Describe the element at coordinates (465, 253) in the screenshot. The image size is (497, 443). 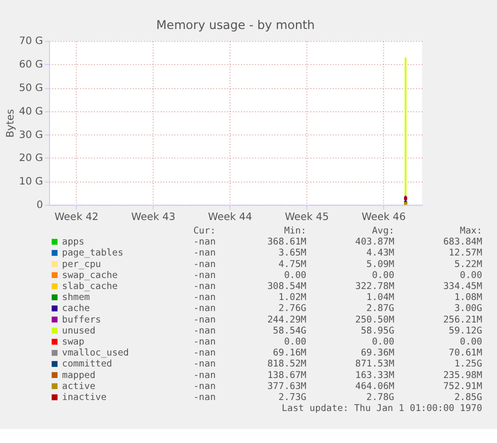
I see `text: 12.57M` at that location.